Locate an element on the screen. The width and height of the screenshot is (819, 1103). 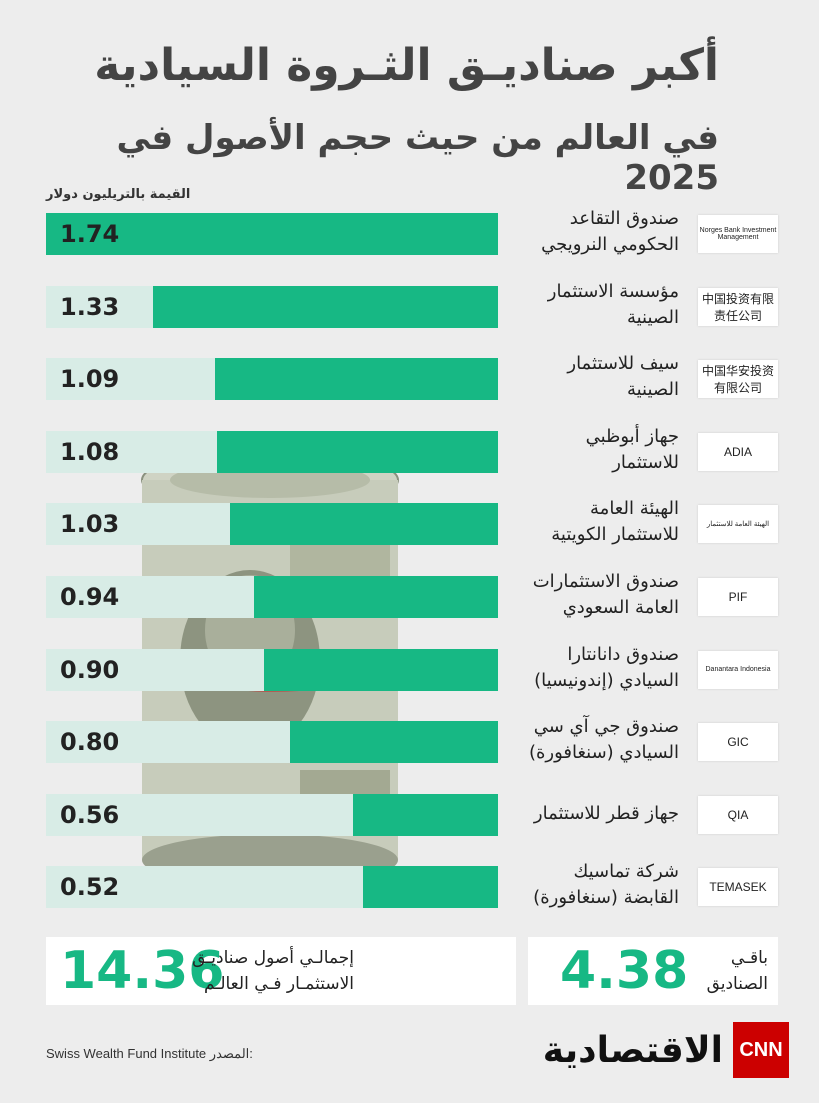
fund-name-line2: الحكومي النرويجي is located at coordinates (610, 244).